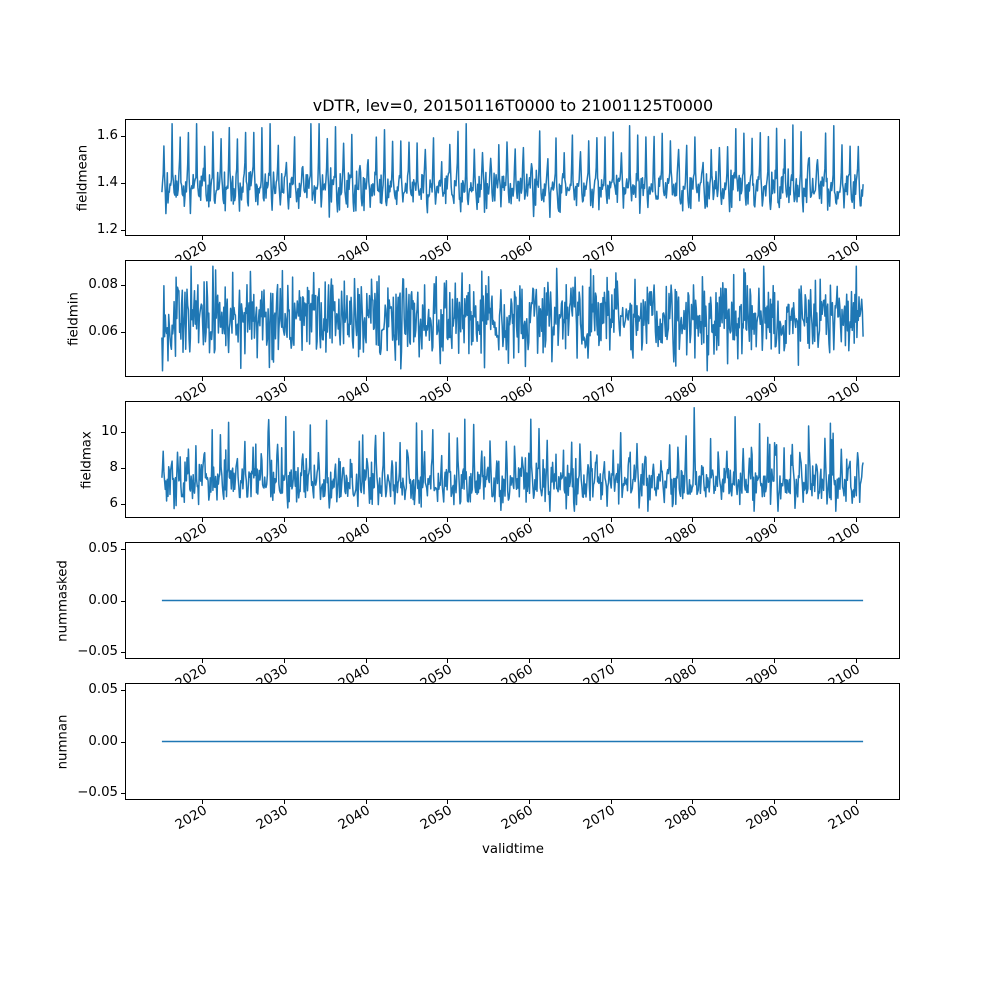 Image resolution: width=1000 pixels, height=1000 pixels. What do you see at coordinates (87, 459) in the screenshot?
I see `y-axis-label-fieldmax: fieldmax` at bounding box center [87, 459].